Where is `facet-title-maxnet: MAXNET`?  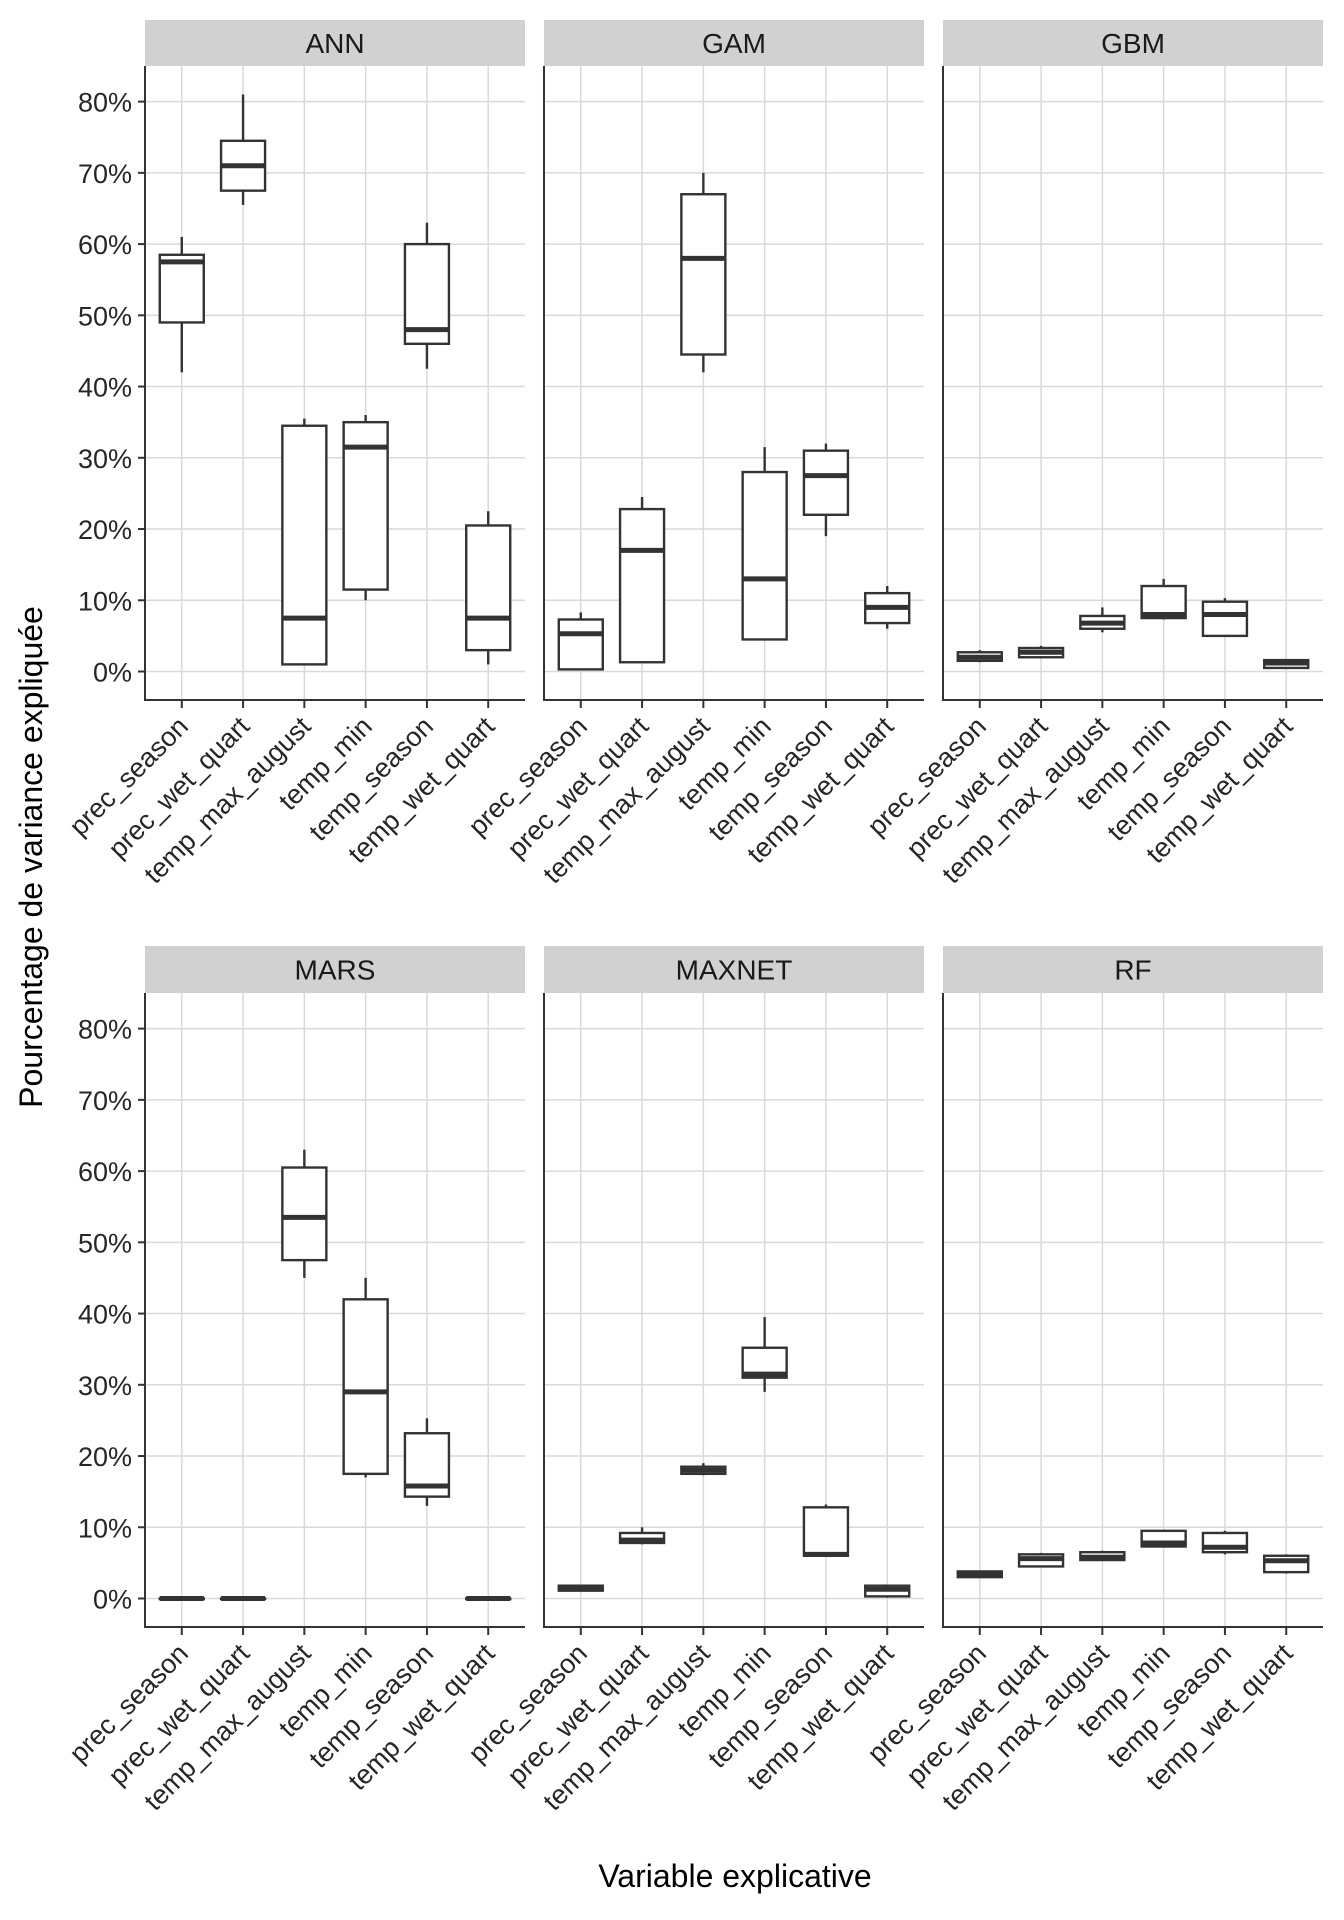
facet-title-maxnet: MAXNET is located at coordinates (734, 970).